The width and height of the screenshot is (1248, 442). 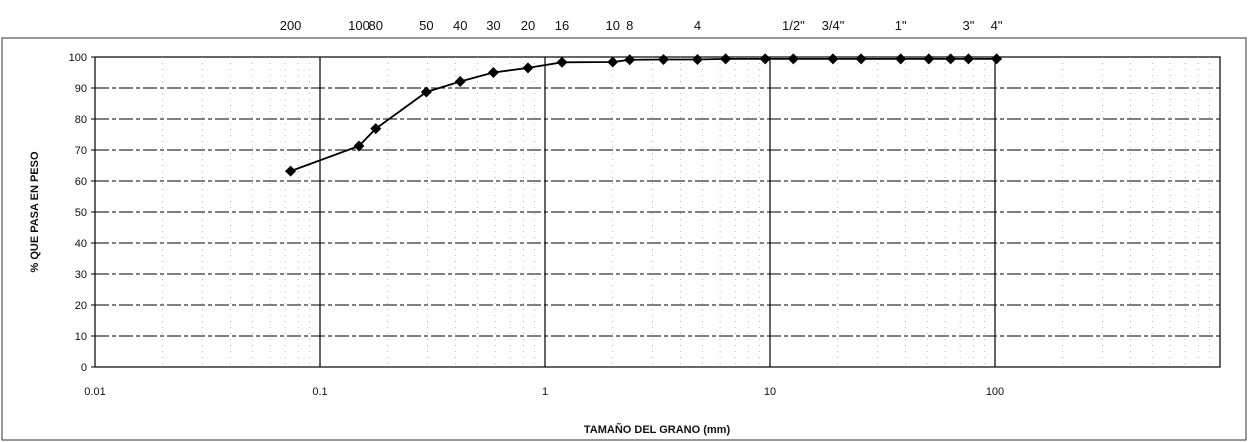 I want to click on x-tick-label: 0.1, so click(x=319, y=392).